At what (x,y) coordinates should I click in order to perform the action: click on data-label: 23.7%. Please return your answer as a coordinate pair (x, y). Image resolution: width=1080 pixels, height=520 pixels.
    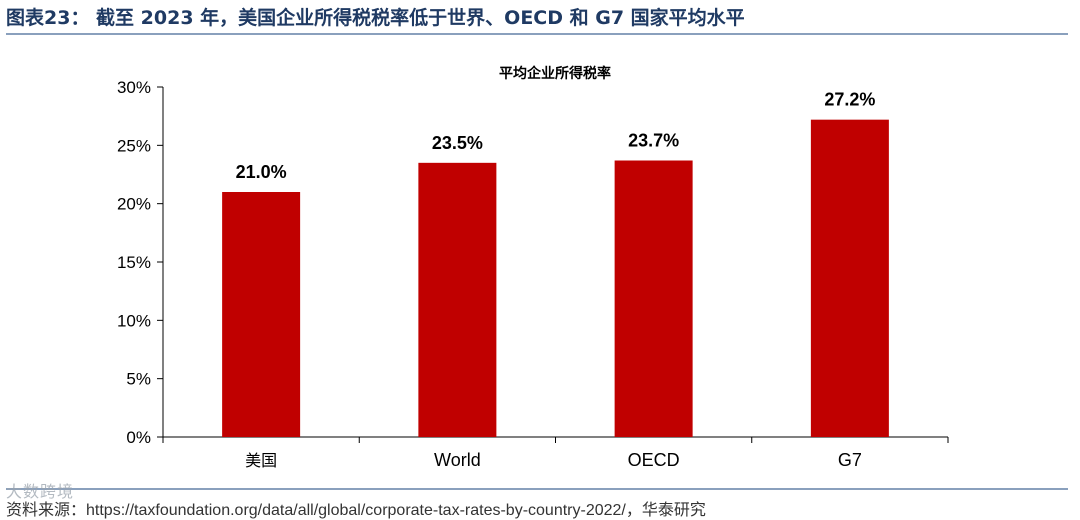
    Looking at the image, I should click on (653, 141).